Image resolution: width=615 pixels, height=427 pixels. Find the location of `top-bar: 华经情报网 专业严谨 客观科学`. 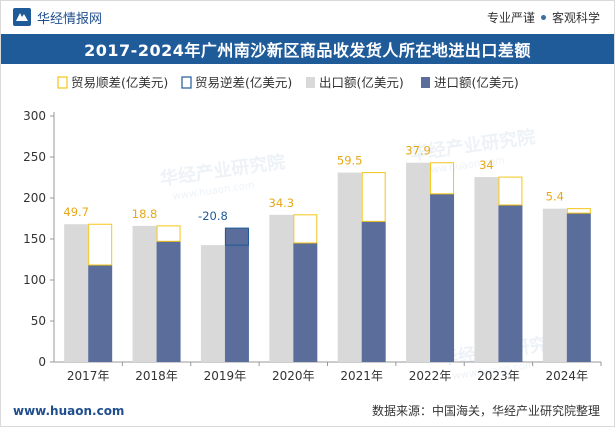

top-bar: 华经情报网 专业严谨 客观科学 is located at coordinates (307, 17).